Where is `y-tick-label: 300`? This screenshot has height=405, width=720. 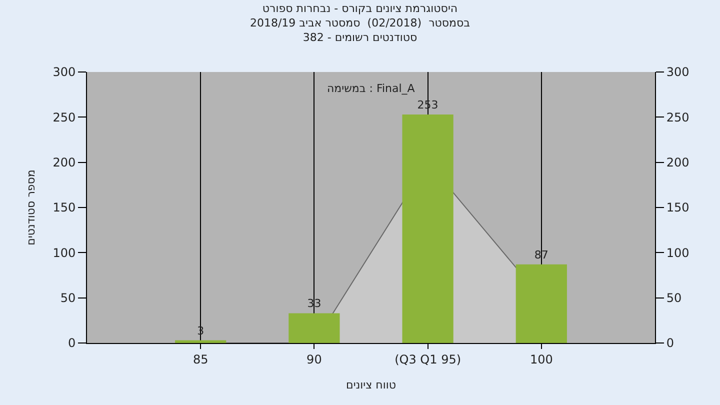
y-tick-label: 300 is located at coordinates (64, 72).